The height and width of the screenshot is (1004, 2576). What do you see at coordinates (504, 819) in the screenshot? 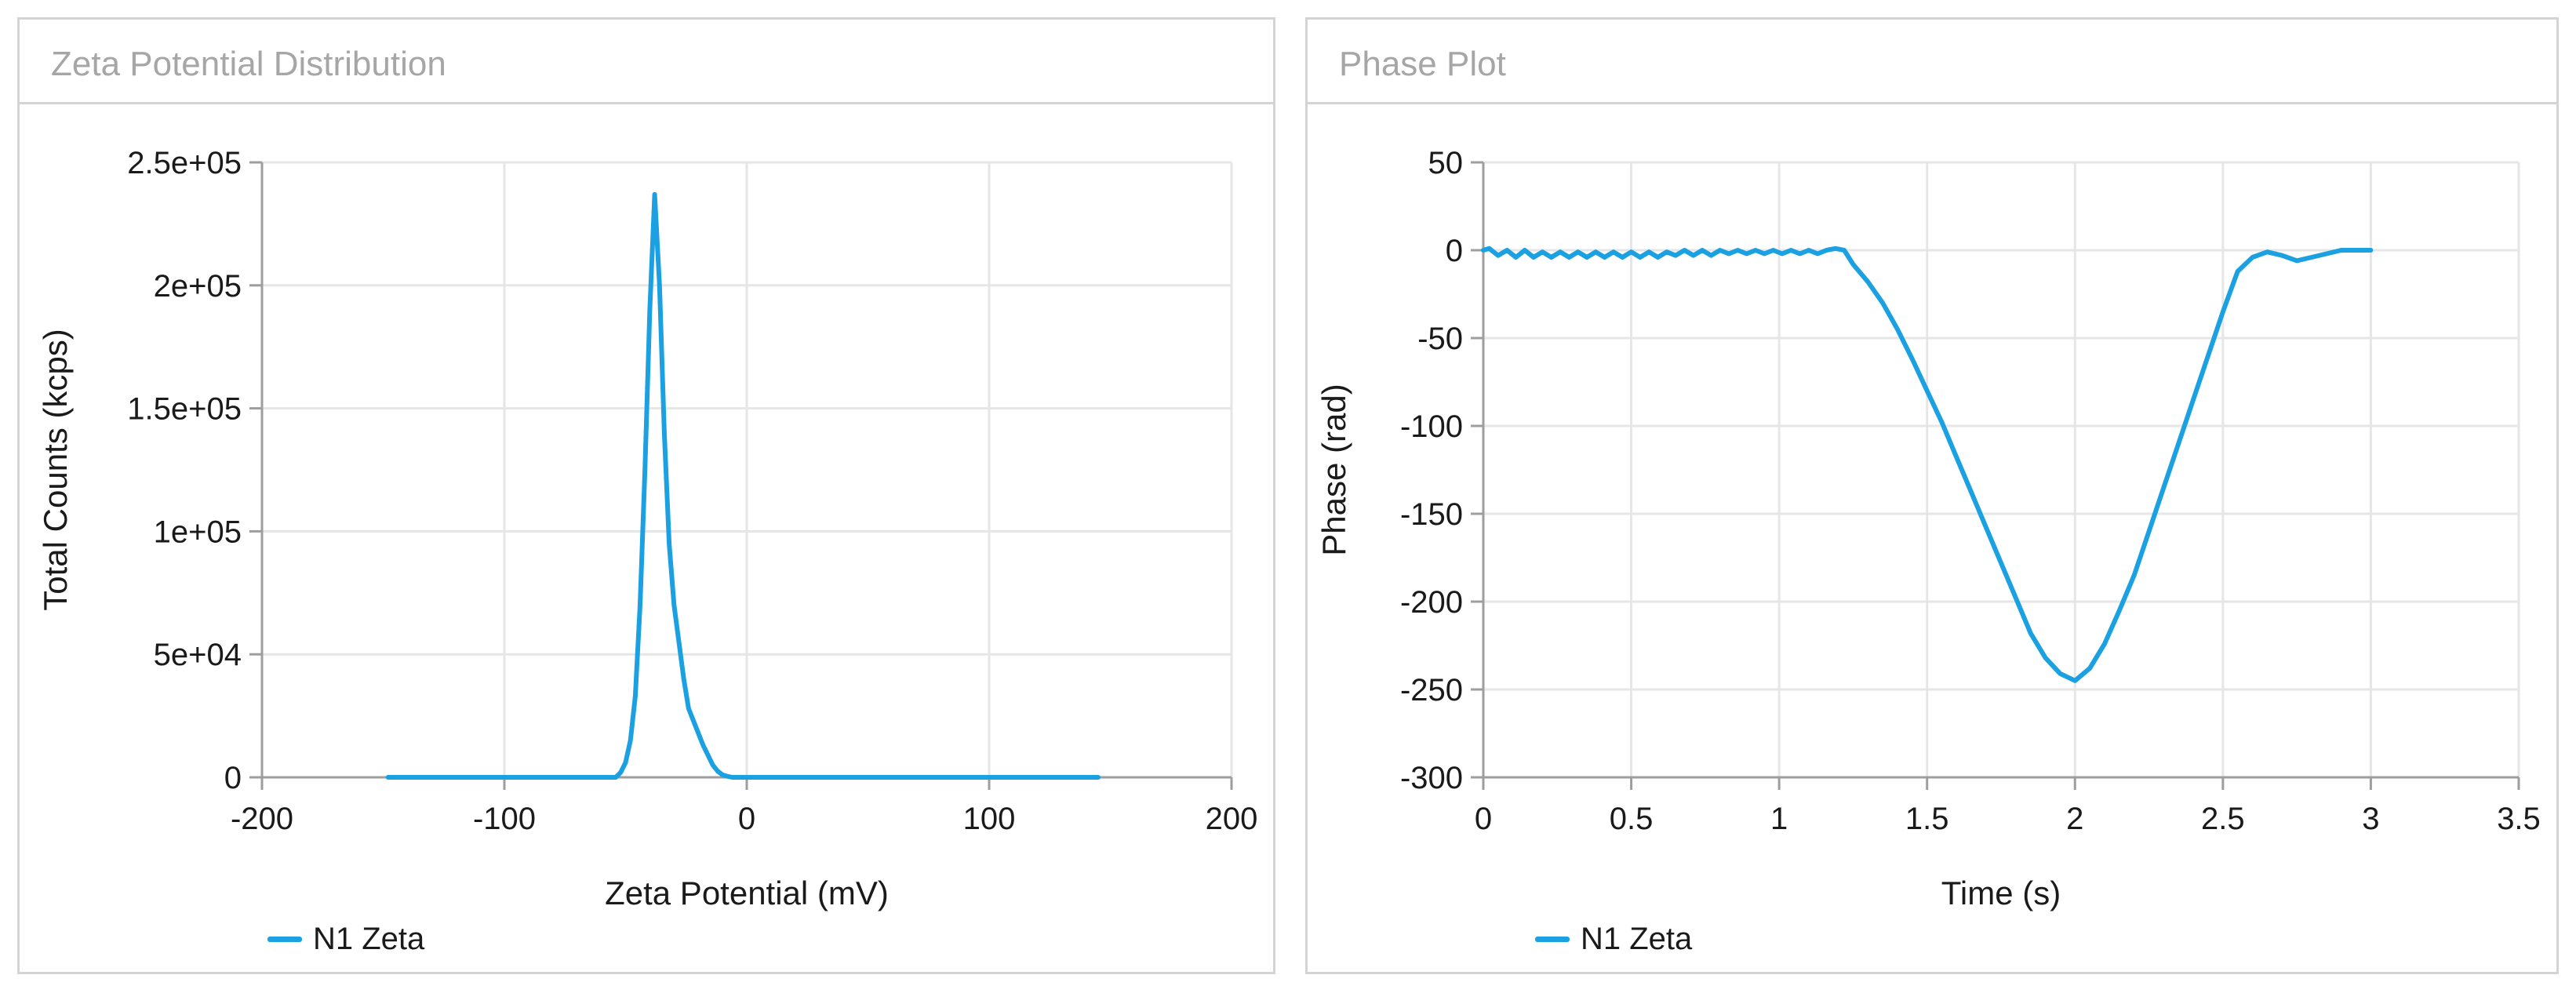
I see `zeta-xtick-label-1: -100` at bounding box center [504, 819].